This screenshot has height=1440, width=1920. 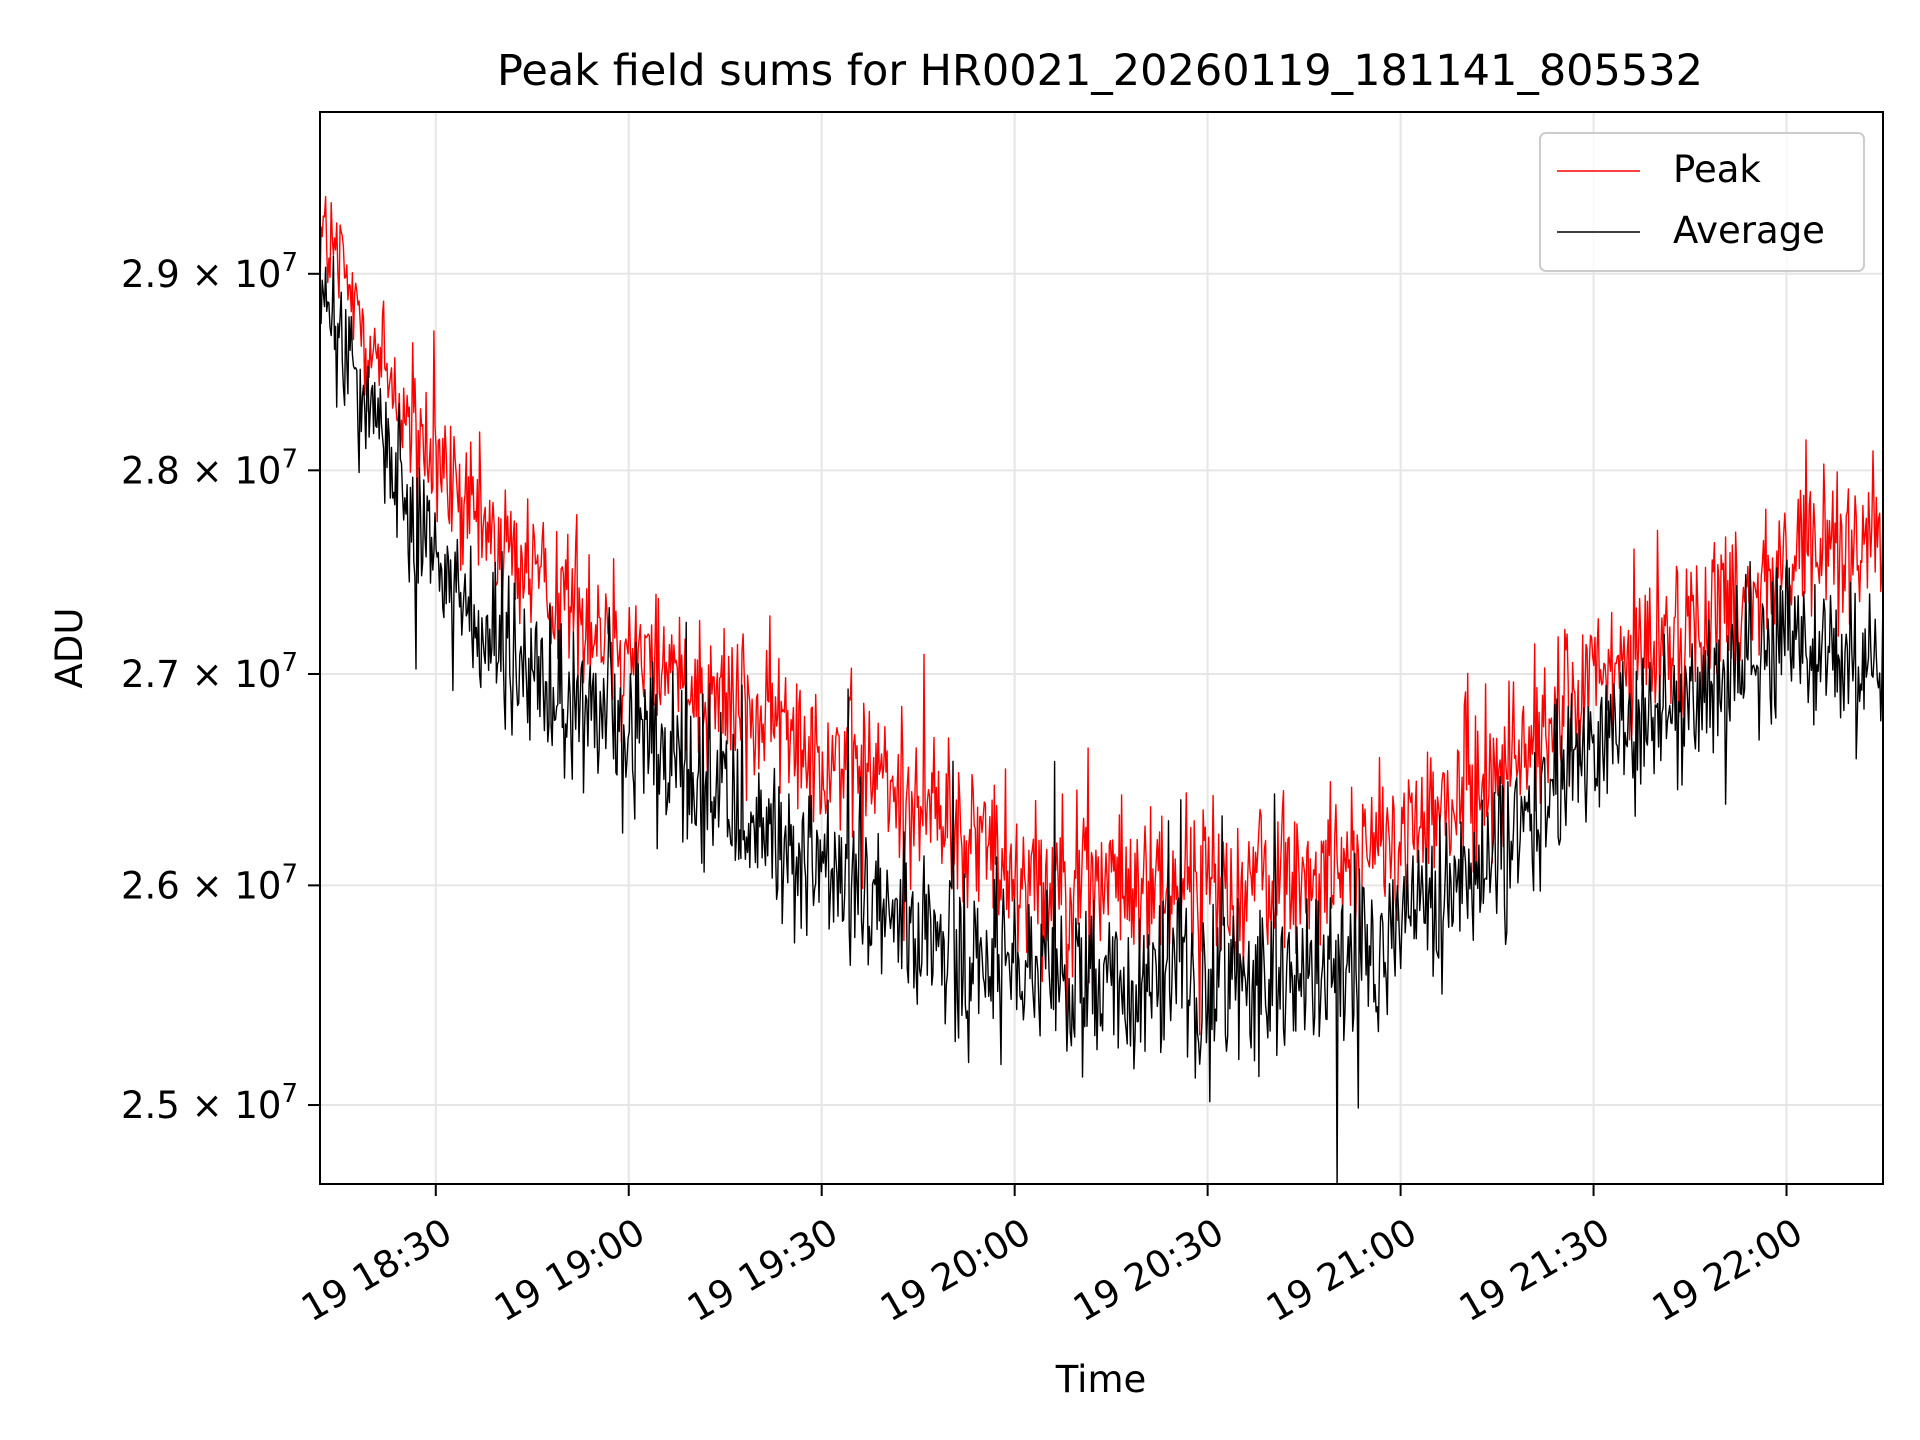 I want to click on y-tick-label: 2.9 × 107, so click(x=209, y=272).